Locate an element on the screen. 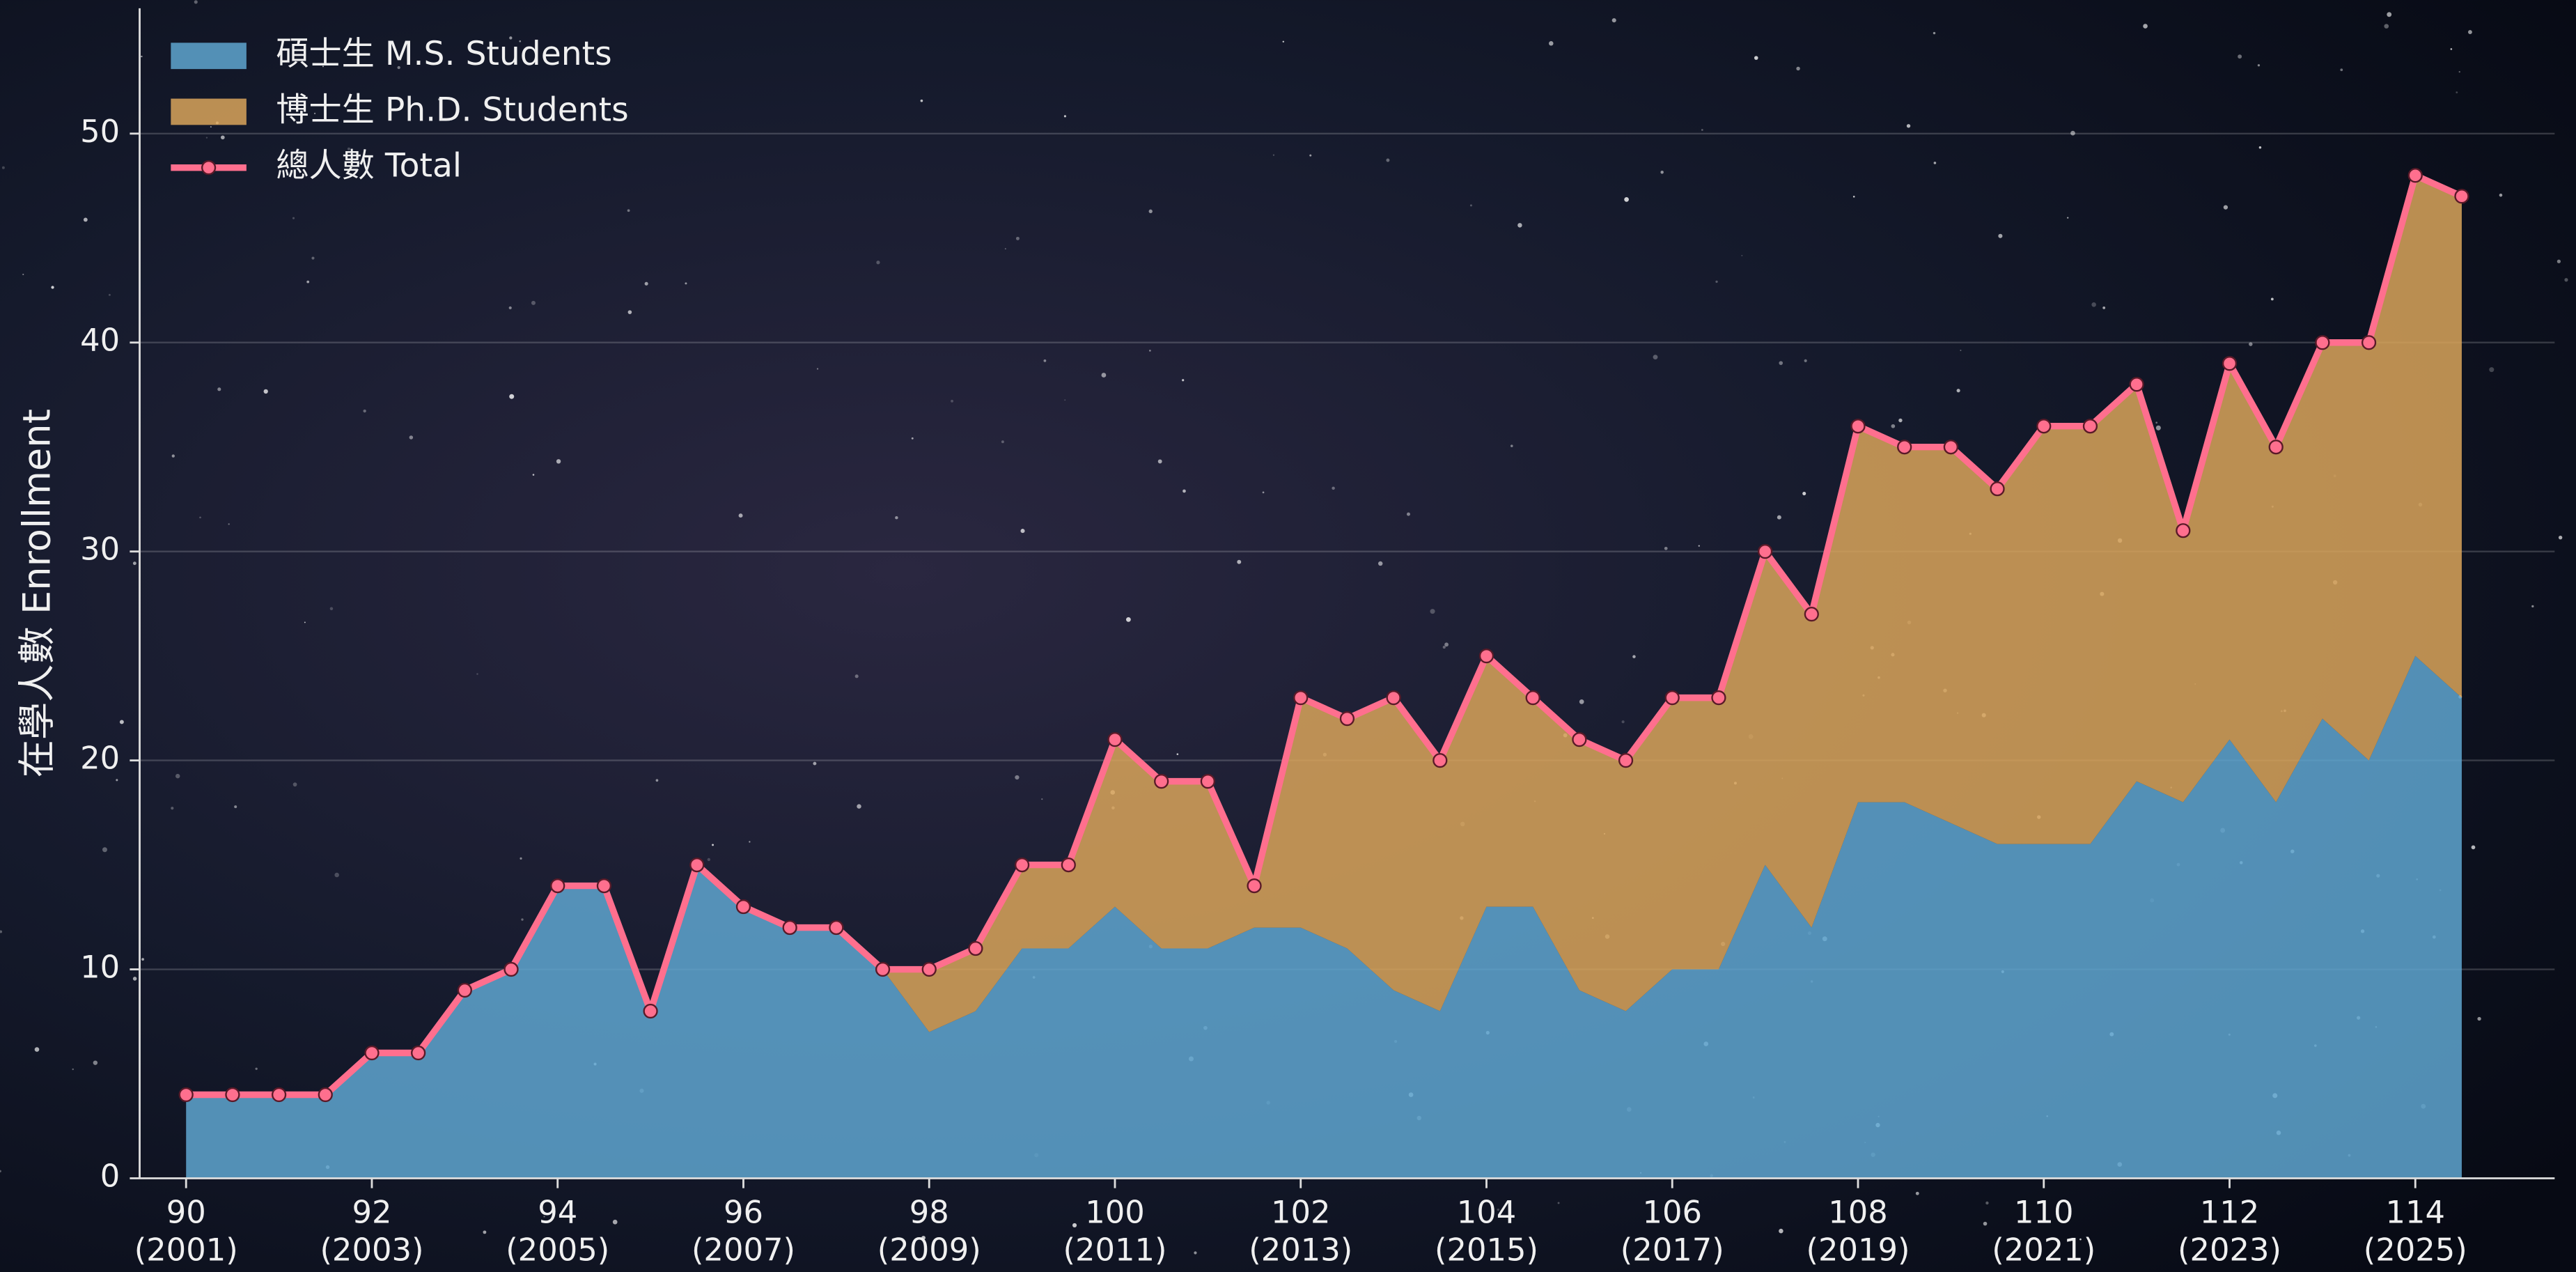 This screenshot has height=1272, width=2576. x-tick-label: 94 is located at coordinates (557, 1211).